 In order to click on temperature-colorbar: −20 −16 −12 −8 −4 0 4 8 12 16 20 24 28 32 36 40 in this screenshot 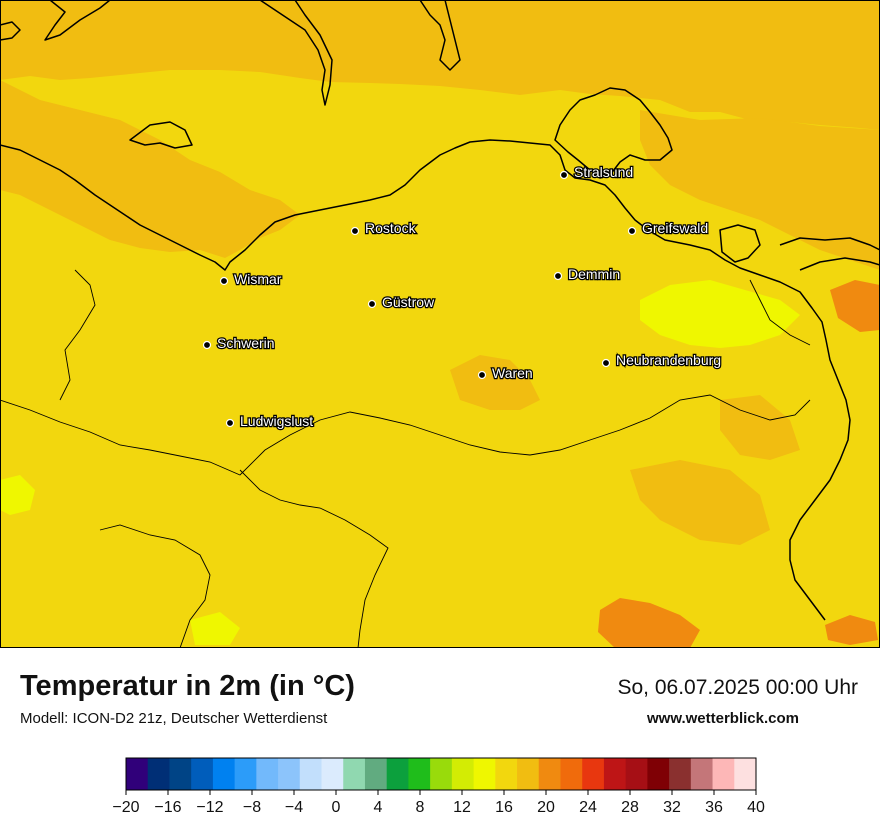, I will do `click(438, 786)`.